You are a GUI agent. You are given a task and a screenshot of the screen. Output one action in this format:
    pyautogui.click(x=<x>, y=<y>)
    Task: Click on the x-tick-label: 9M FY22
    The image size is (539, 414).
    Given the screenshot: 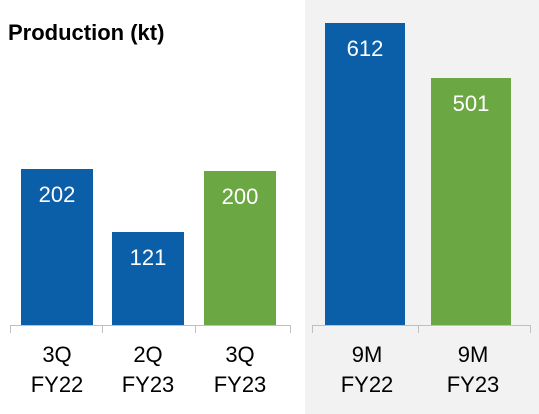 What is the action you would take?
    pyautogui.click(x=367, y=369)
    